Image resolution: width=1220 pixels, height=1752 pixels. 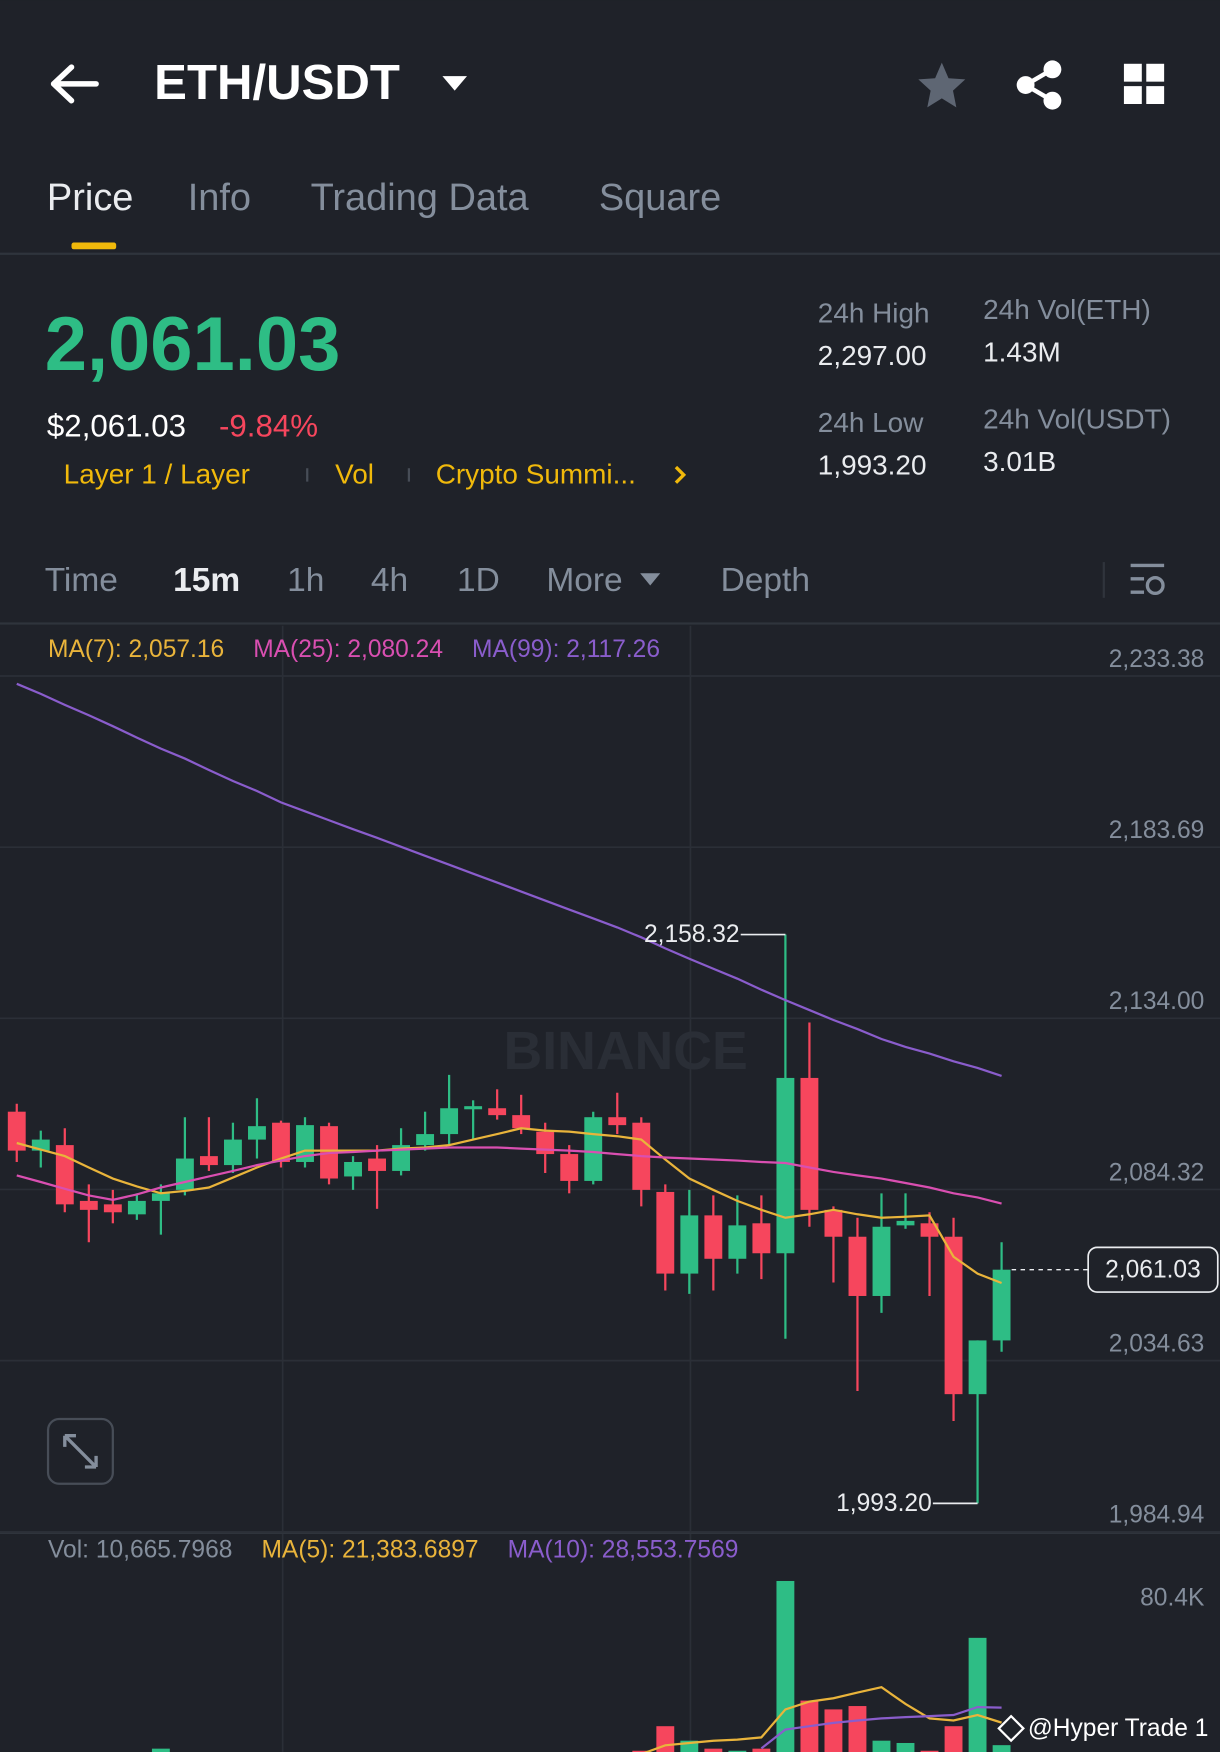 What do you see at coordinates (389, 580) in the screenshot?
I see `interval-tab: 4h` at bounding box center [389, 580].